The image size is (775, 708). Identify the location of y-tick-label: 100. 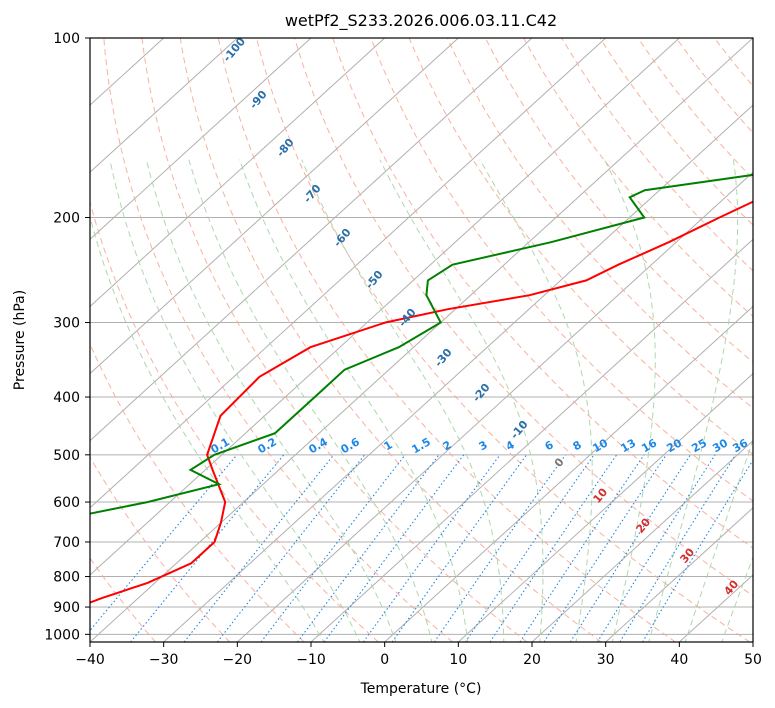
(66, 39).